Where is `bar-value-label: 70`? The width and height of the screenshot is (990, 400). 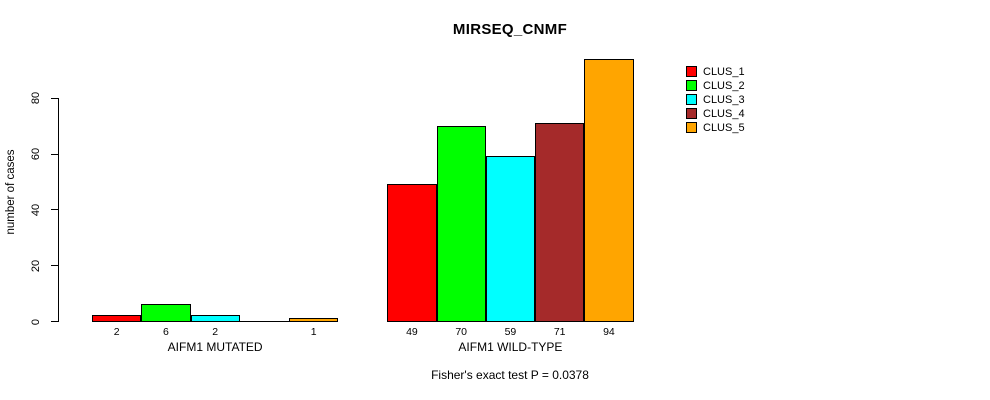
bar-value-label: 70 is located at coordinates (461, 331).